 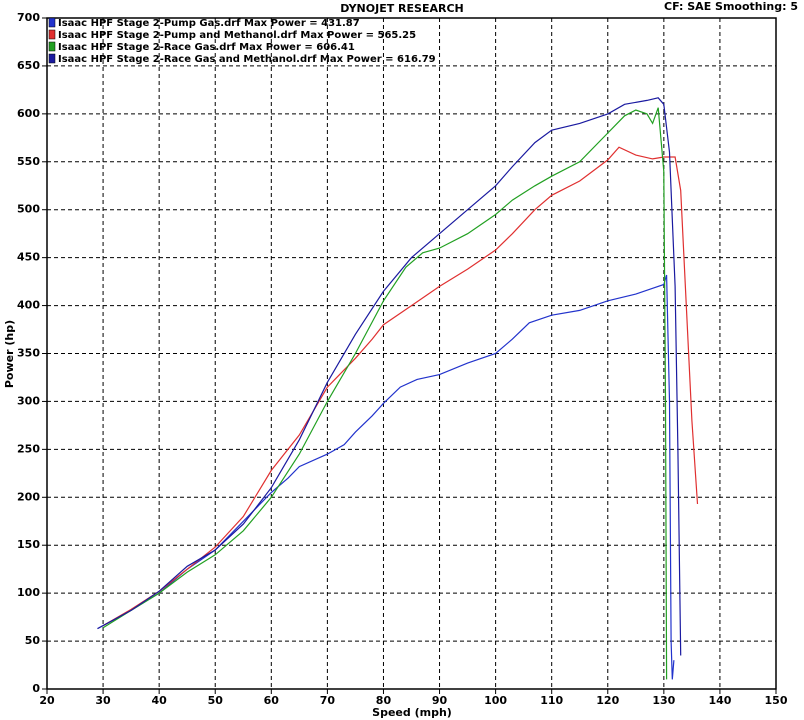 I want to click on x-tick-label: 150, so click(x=776, y=700).